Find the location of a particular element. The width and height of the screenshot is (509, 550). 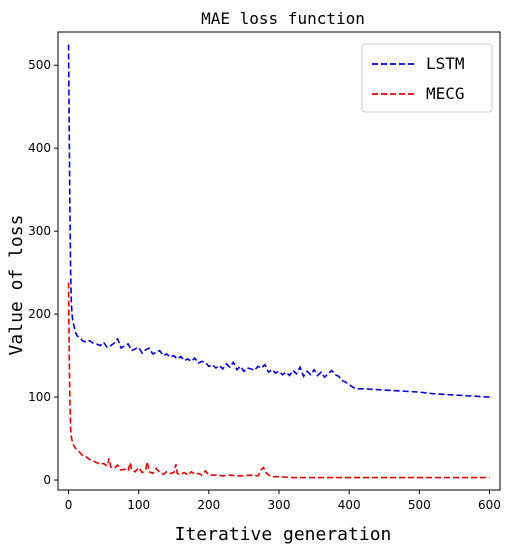

x-tick-label: 0 is located at coordinates (69, 505).